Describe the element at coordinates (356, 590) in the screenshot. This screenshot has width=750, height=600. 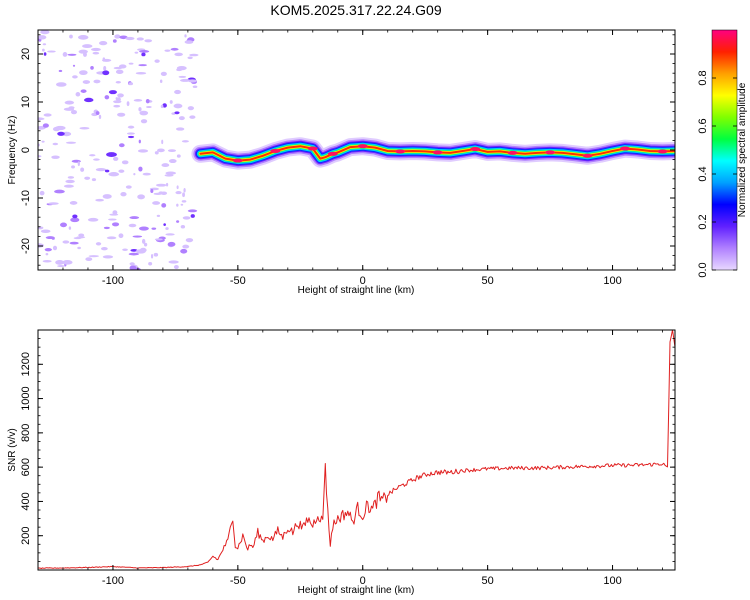
I see `snr-x-label: Height of straight line (km)` at that location.